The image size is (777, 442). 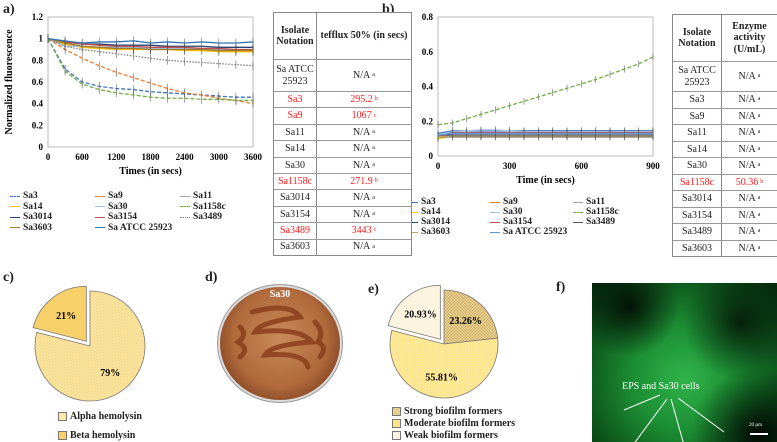 I want to click on cell-text: Sa14, so click(x=295, y=149).